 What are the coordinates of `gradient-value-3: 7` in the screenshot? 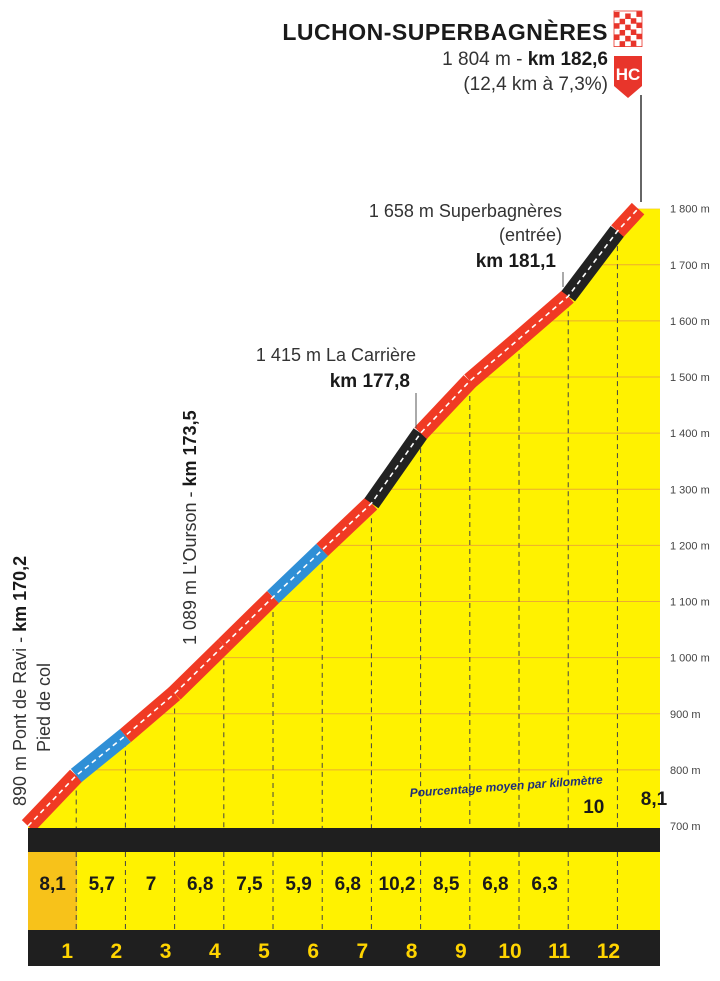 It's located at (151, 884).